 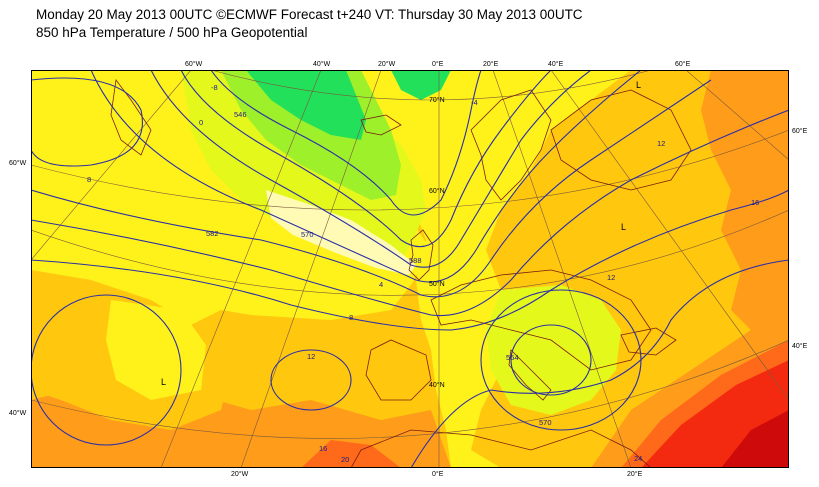 What do you see at coordinates (474, 102) in the screenshot?
I see `temperature-label: -4` at bounding box center [474, 102].